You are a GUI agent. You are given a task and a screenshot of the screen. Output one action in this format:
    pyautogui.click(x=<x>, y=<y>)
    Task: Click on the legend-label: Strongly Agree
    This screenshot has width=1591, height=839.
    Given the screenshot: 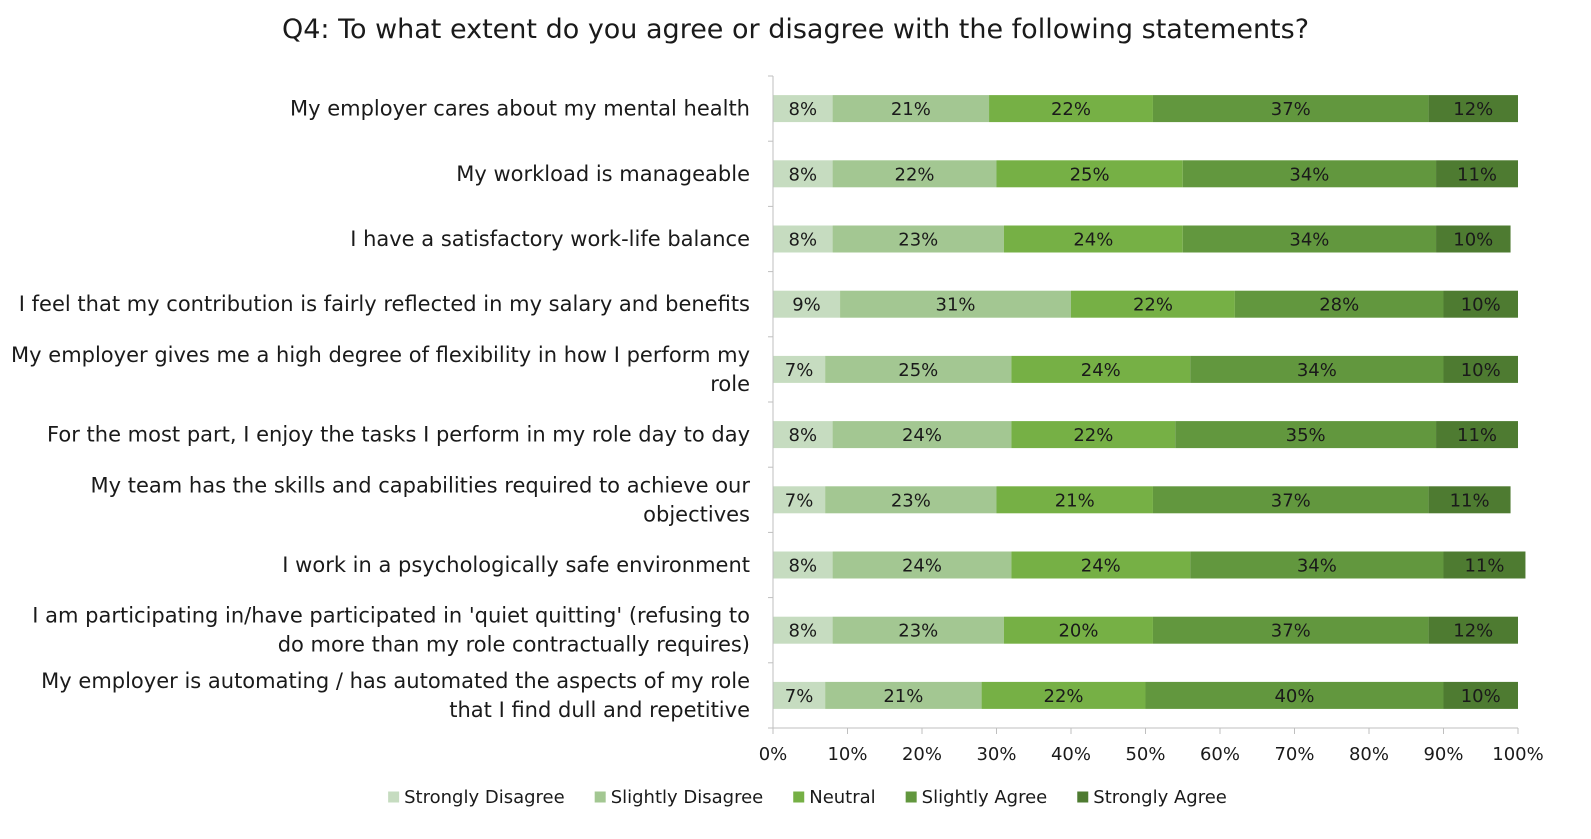 What is the action you would take?
    pyautogui.click(x=1160, y=797)
    